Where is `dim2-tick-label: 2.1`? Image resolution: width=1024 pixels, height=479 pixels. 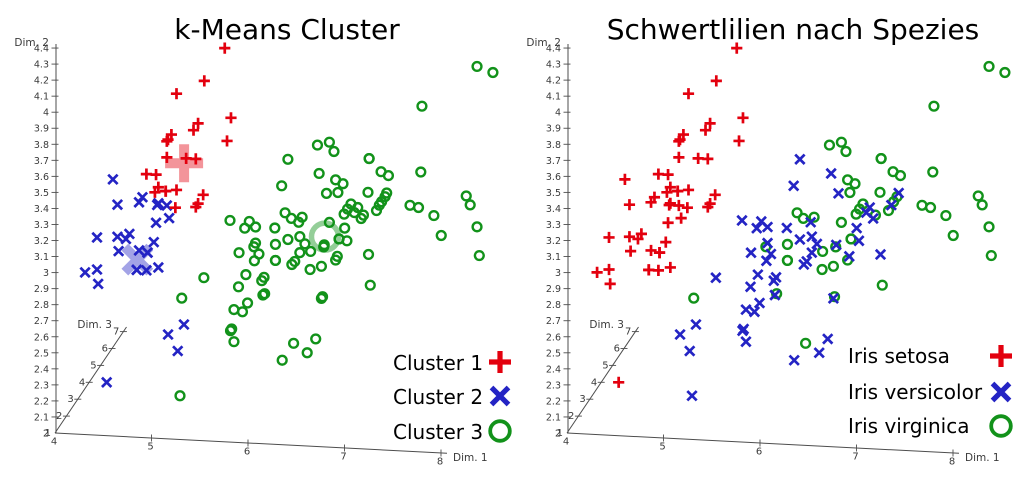 dim2-tick-label: 2.1 is located at coordinates (553, 417).